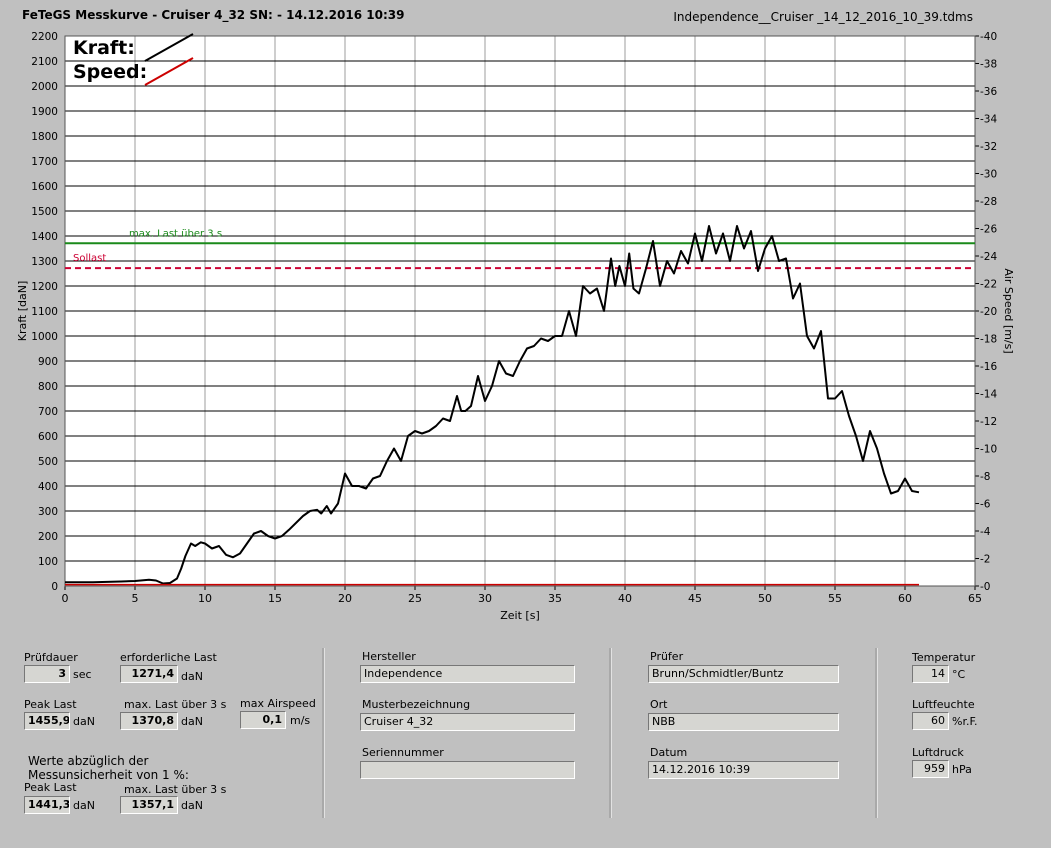  I want to click on y-tick-label: 200, so click(48, 537).